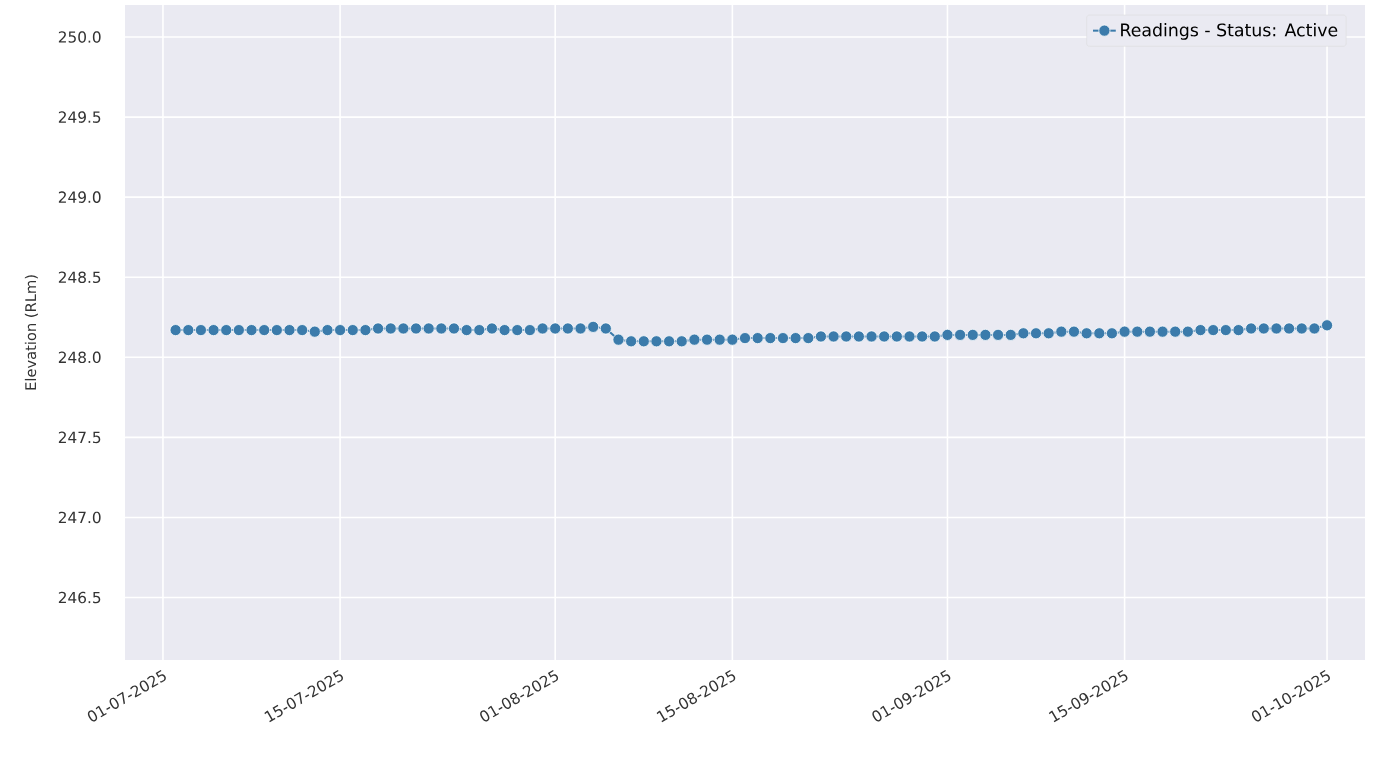 Image resolution: width=1391 pixels, height=762 pixels. I want to click on y-axis-title: Elevation (RLm), so click(31, 332).